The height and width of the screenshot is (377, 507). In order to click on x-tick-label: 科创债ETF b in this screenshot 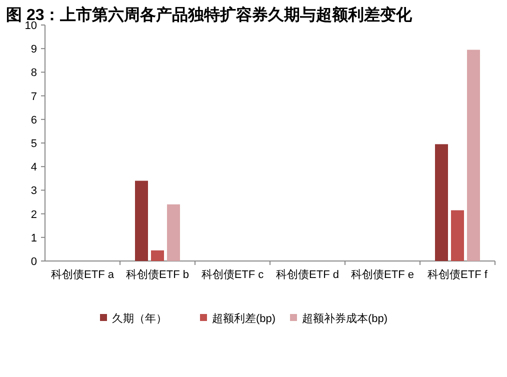, I will do `click(157, 275)`.